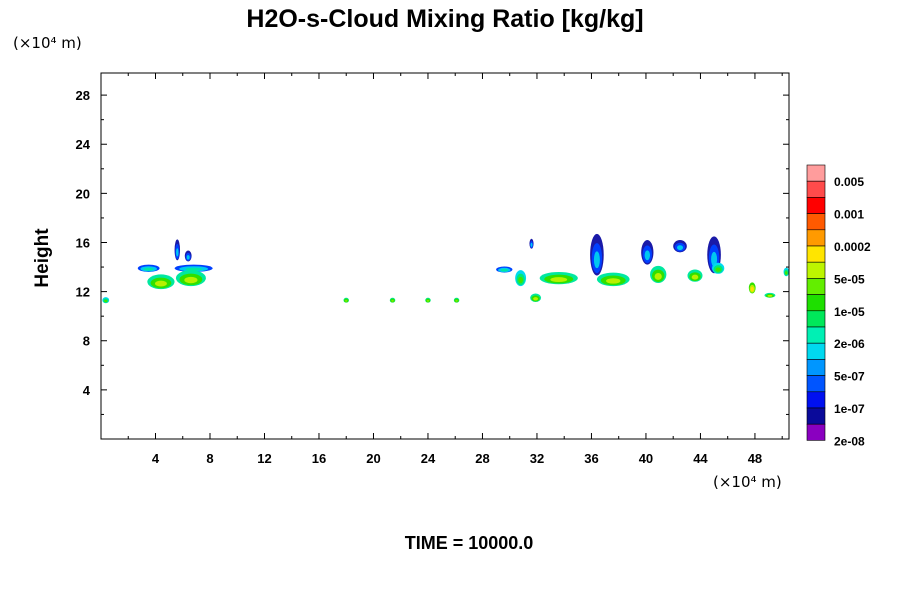  I want to click on x-axis-unit: (×10⁴ m), so click(747, 482).